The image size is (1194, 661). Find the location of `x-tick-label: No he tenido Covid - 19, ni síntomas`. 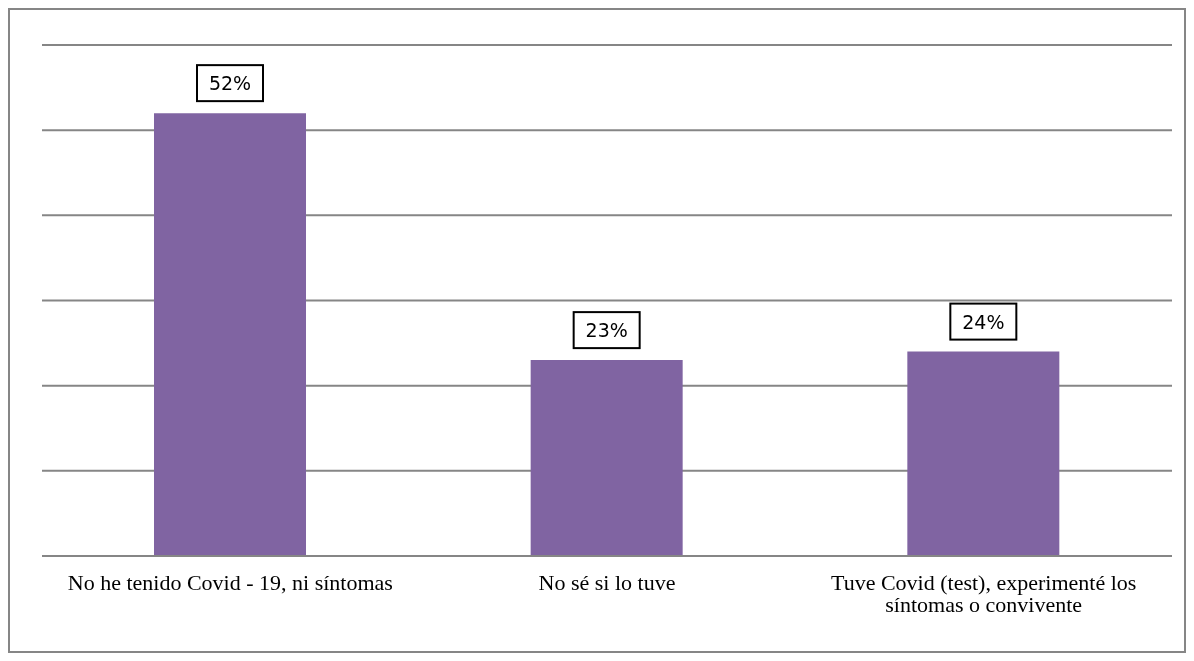

x-tick-label: No he tenido Covid - 19, ni síntomas is located at coordinates (230, 582).